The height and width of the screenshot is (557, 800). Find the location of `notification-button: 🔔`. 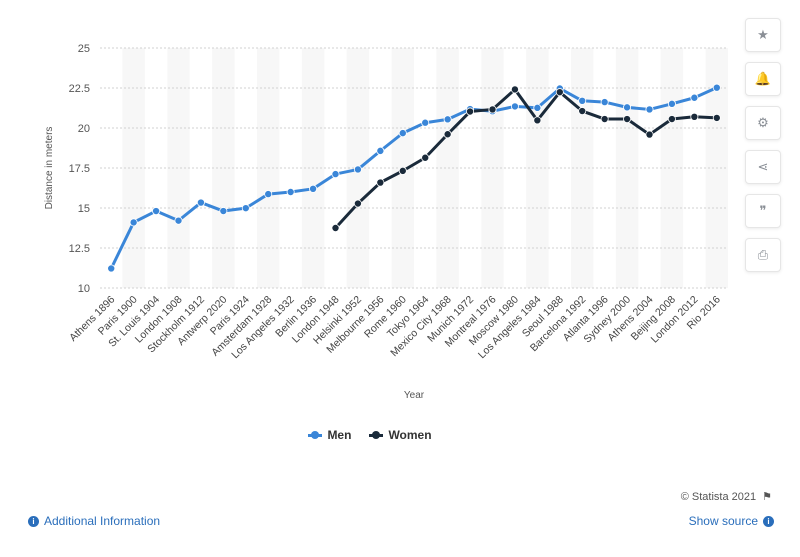

notification-button: 🔔 is located at coordinates (763, 79).